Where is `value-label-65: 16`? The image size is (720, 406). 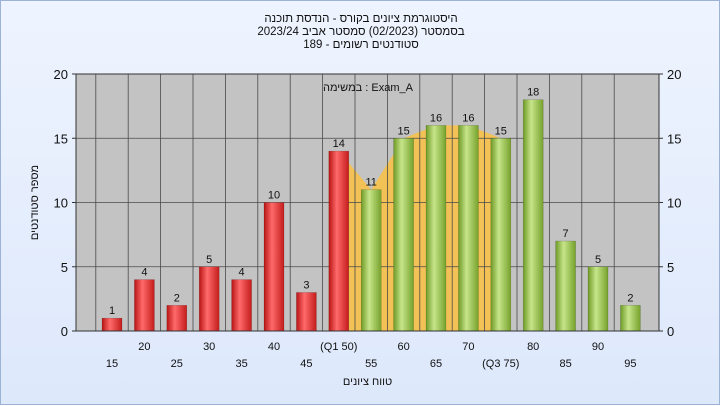
value-label-65: 16 is located at coordinates (436, 118).